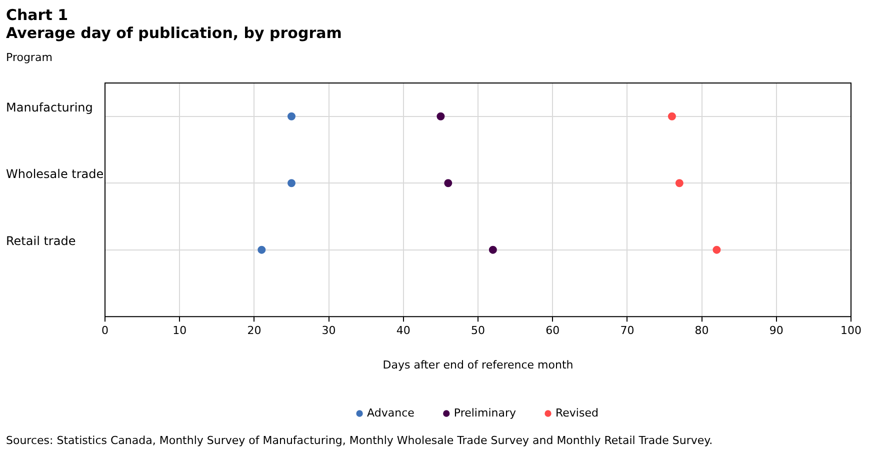  I want to click on x-tick-label: 80, so click(701, 331).